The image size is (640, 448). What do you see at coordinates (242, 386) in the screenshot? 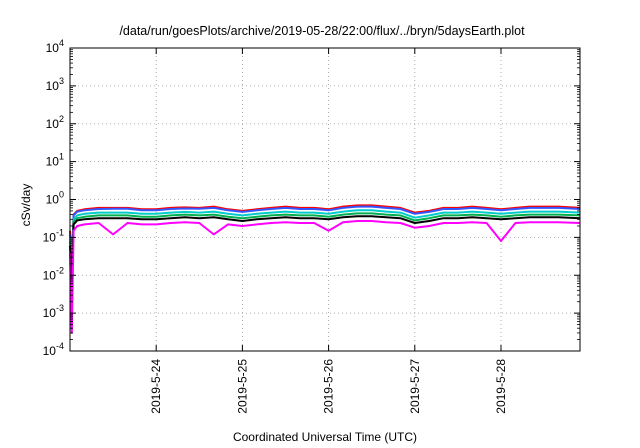
I see `x-tick-label: 2019-5-25` at bounding box center [242, 386].